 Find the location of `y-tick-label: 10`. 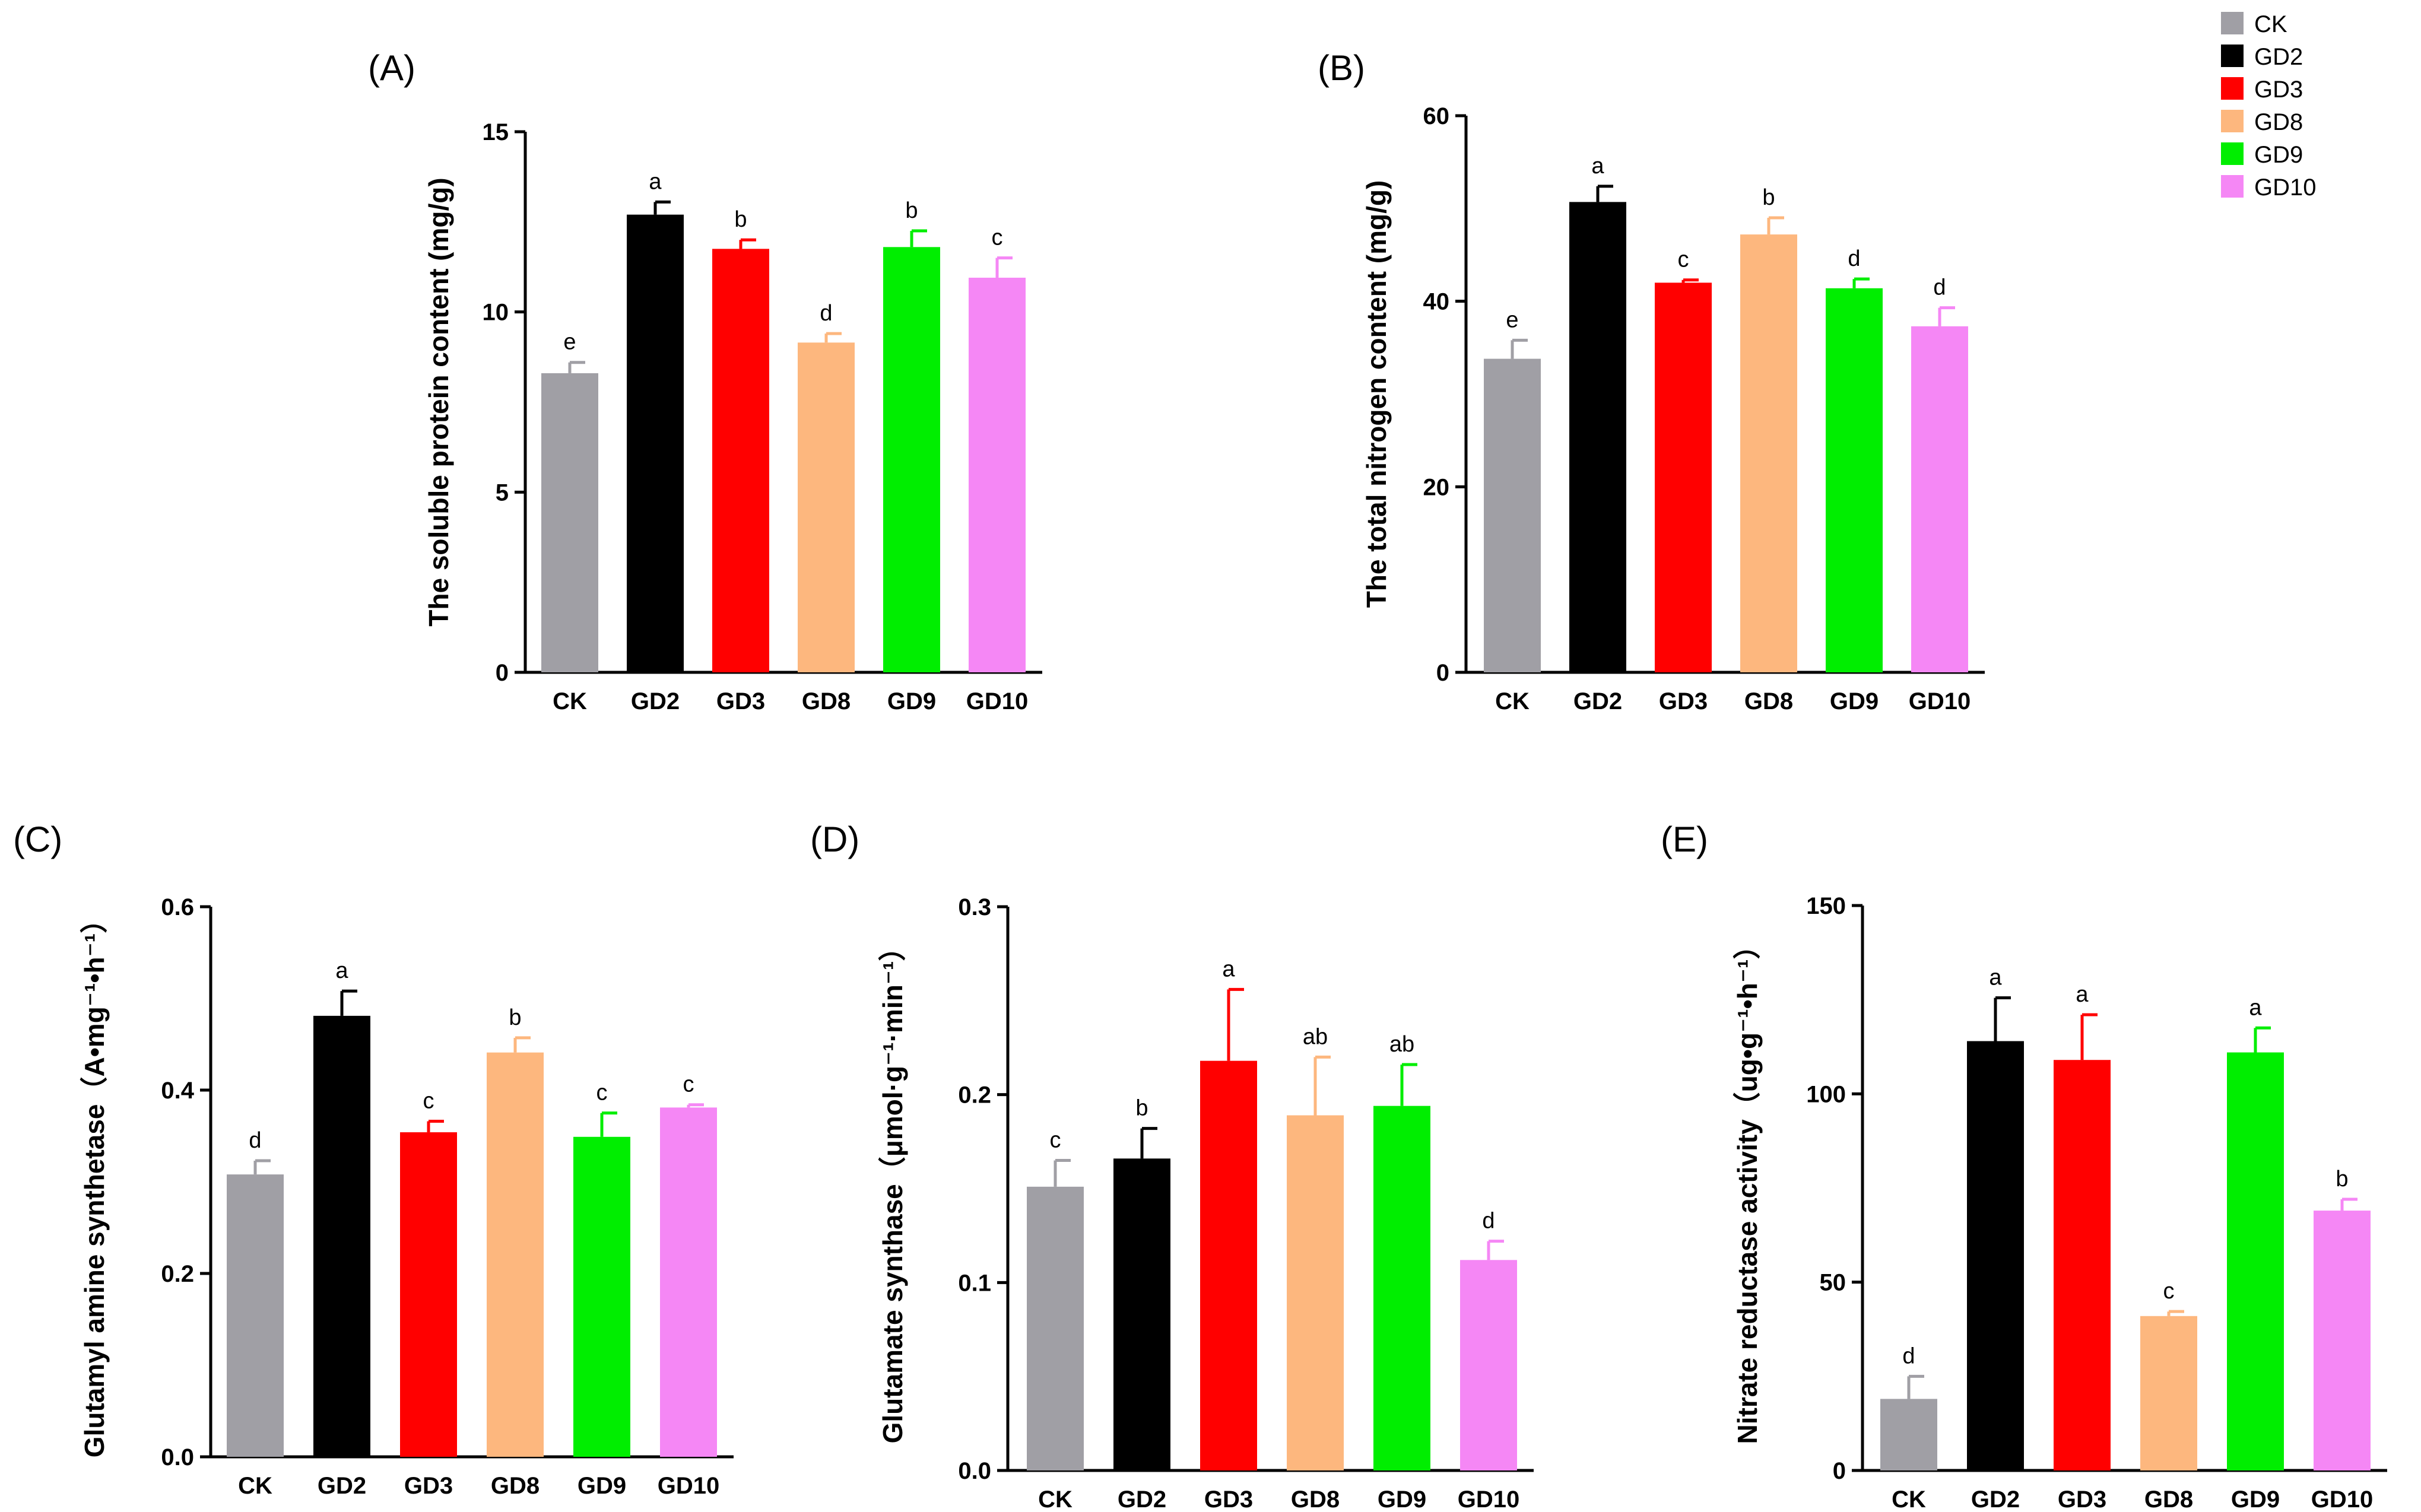

y-tick-label: 10 is located at coordinates (496, 313).